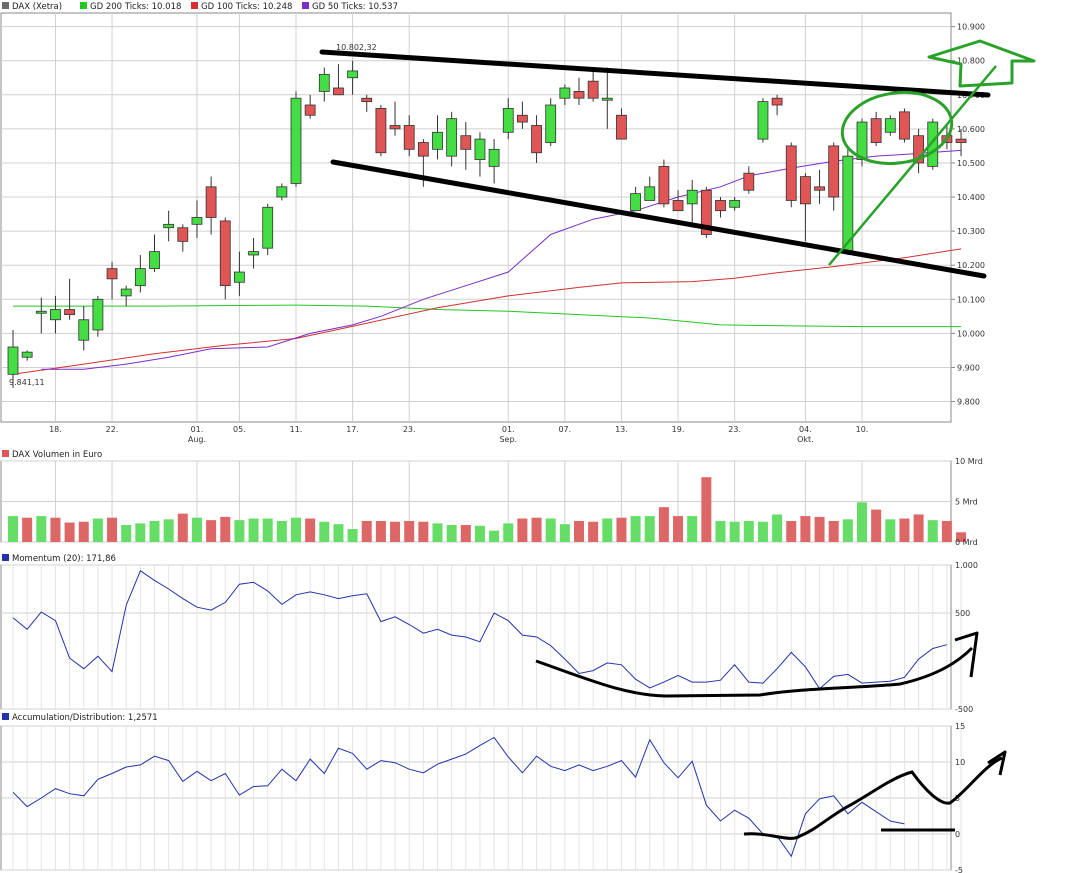 Image resolution: width=1076 pixels, height=873 pixels. What do you see at coordinates (971, 61) in the screenshot?
I see `price-y-tick-label: 10.800` at bounding box center [971, 61].